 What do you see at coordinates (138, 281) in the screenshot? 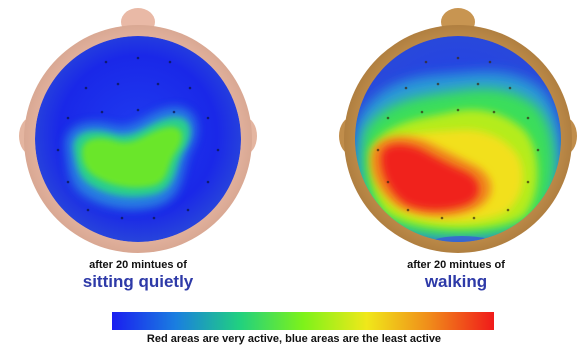
I see `activity-label: sitting quietly` at bounding box center [138, 281].